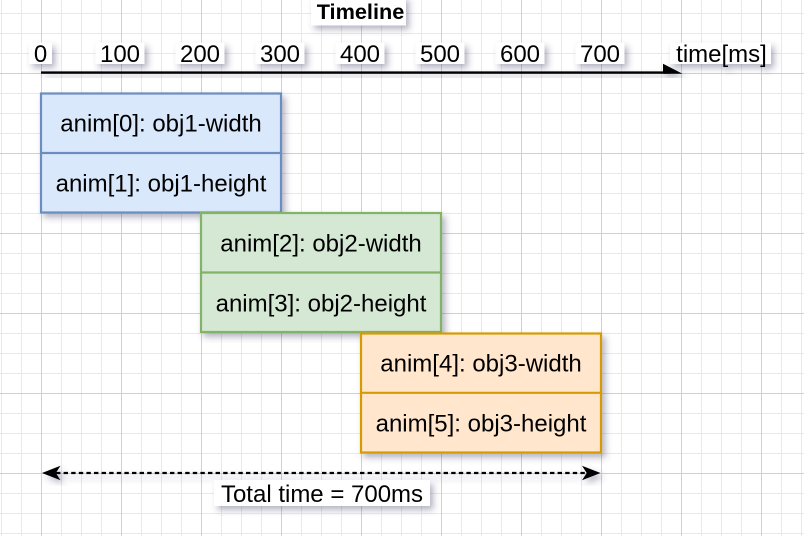 The image size is (804, 536). I want to click on svg-text: 400, so click(360, 54).